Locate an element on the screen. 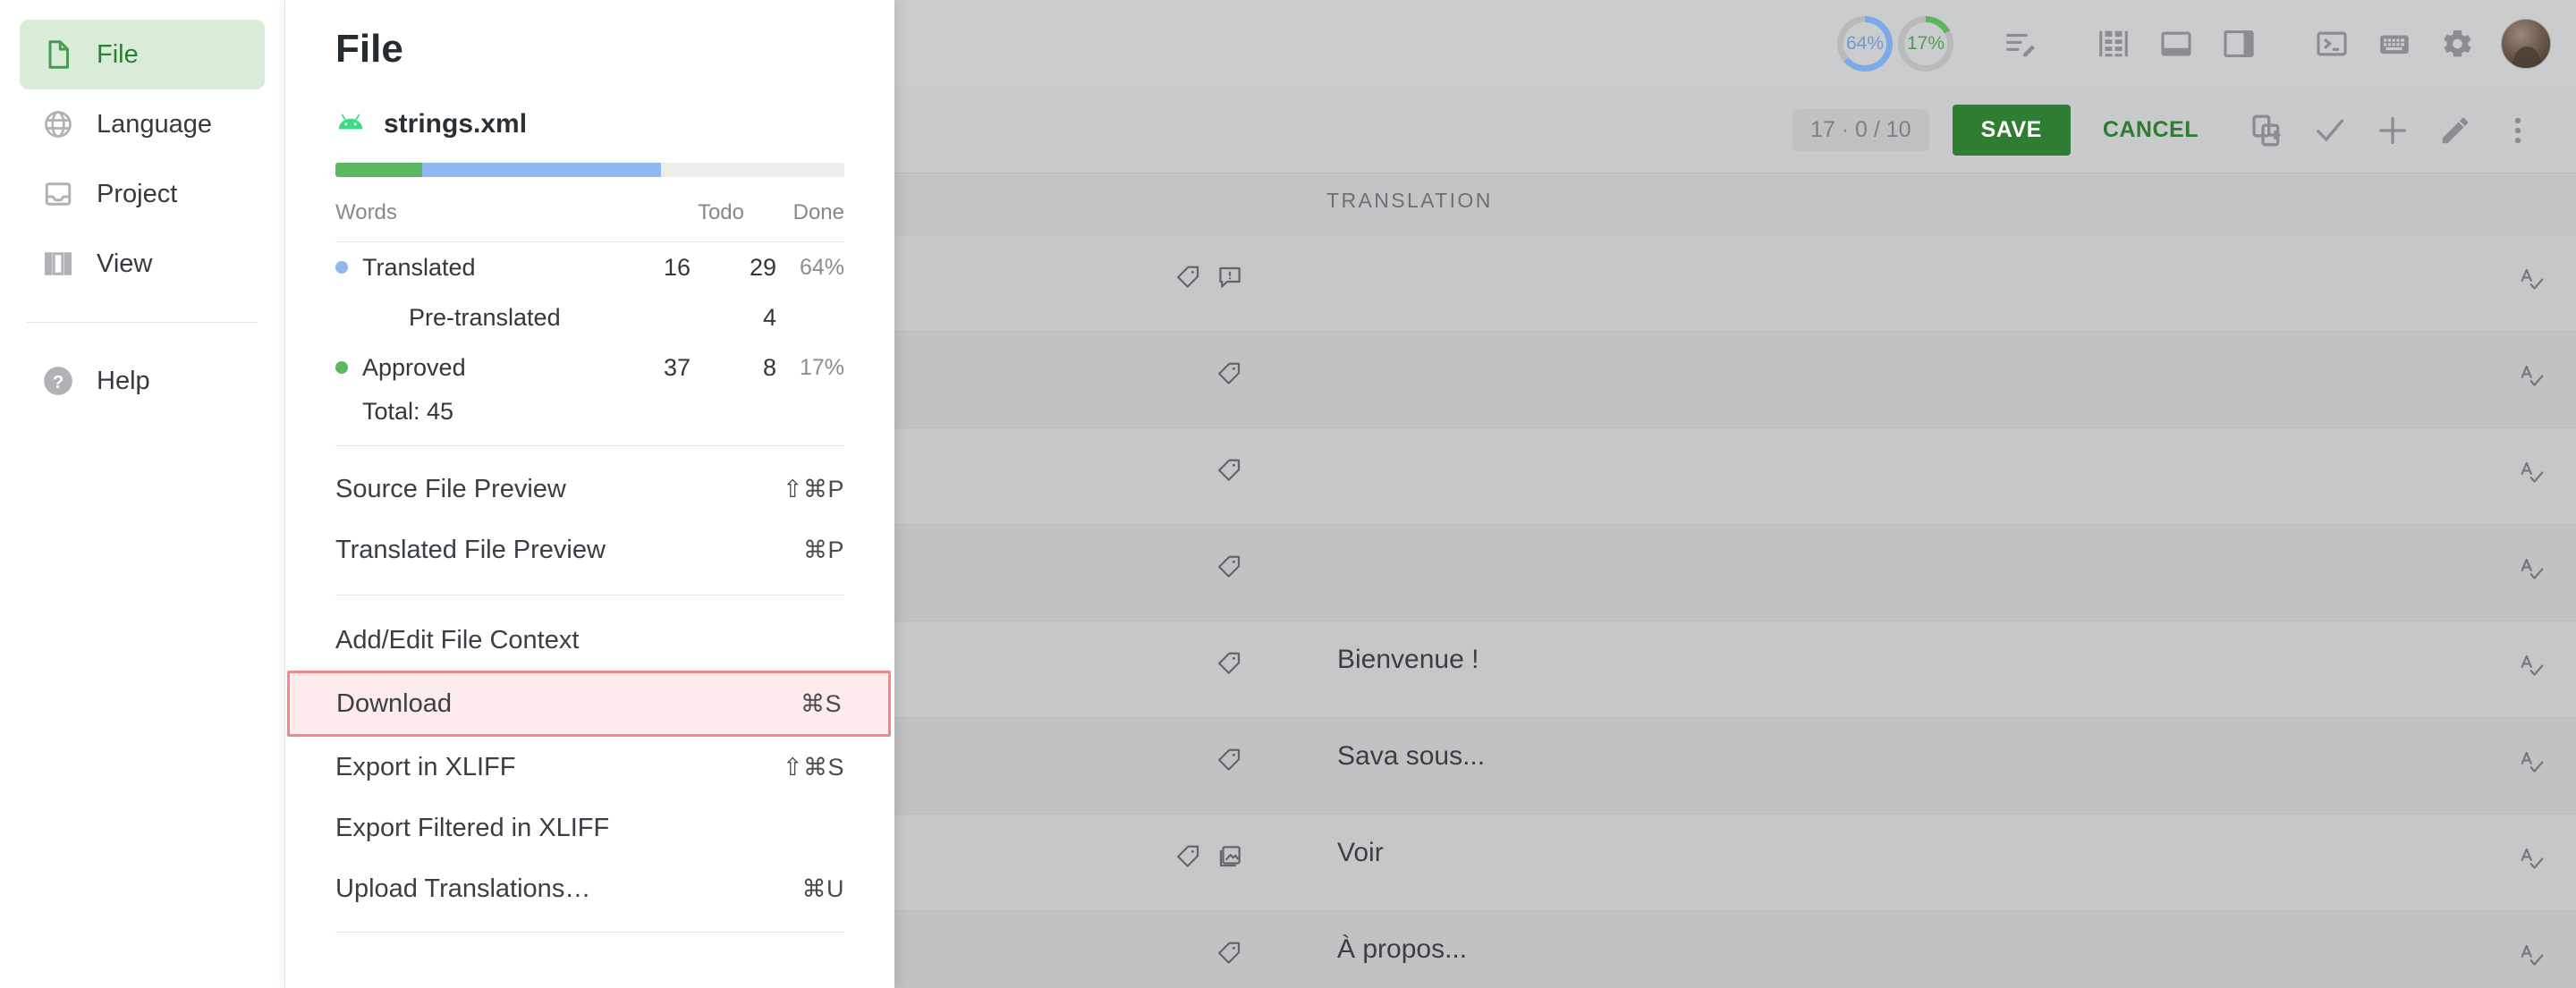  menu-item-upload-translations: Upload Translations… ⌘U is located at coordinates (589, 889).